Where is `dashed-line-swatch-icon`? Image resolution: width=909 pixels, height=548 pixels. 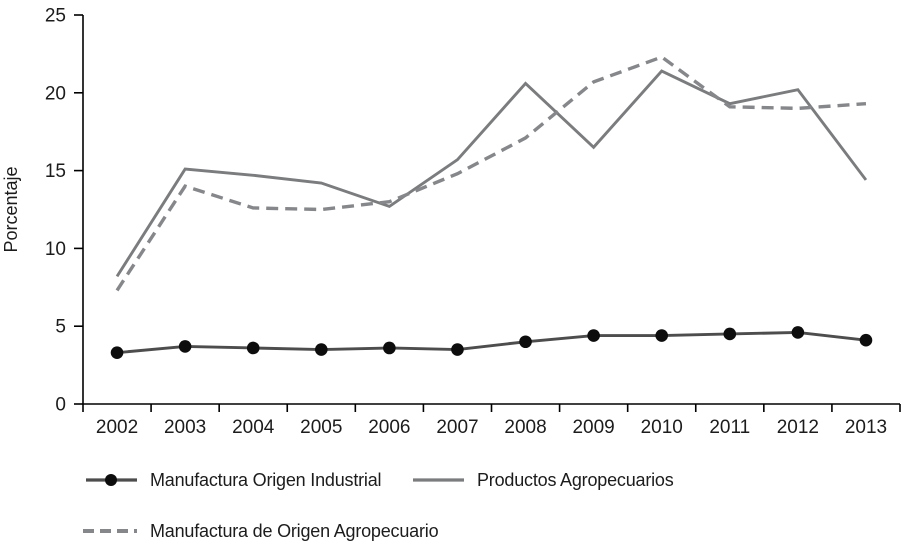
dashed-line-swatch-icon is located at coordinates (110, 531).